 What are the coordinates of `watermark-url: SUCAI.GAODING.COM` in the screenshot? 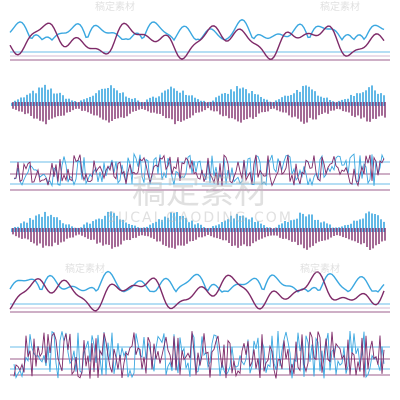 It's located at (200, 218).